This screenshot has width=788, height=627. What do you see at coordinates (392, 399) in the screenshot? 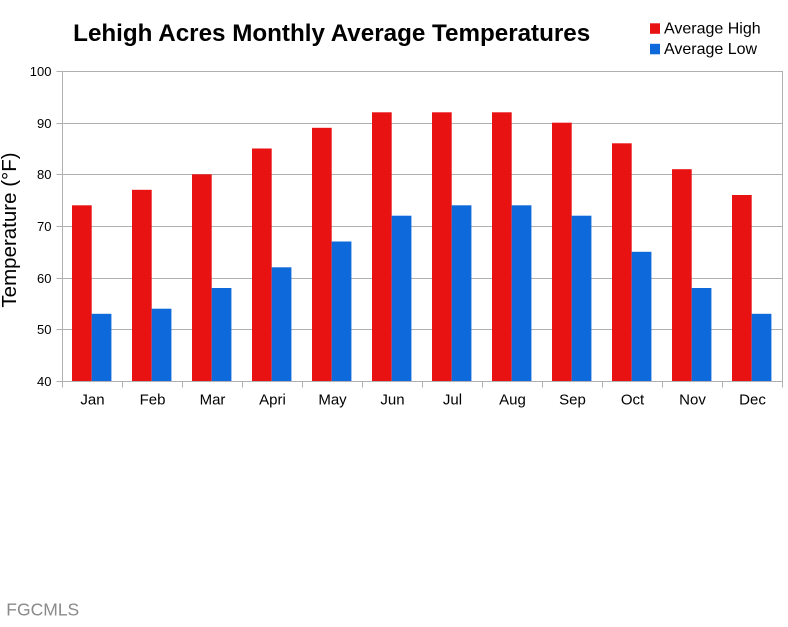
I see `svg-text: Jun` at bounding box center [392, 399].